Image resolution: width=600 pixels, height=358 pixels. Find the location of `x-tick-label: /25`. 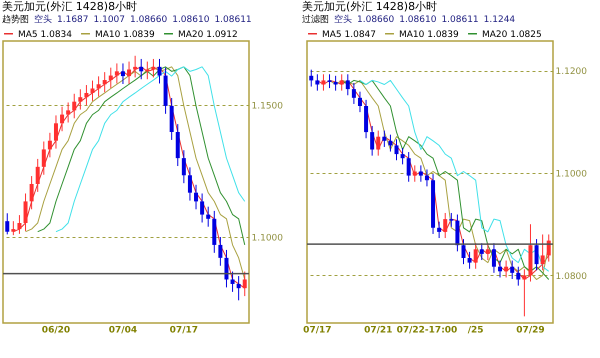

x-tick-label: /25 is located at coordinates (476, 331).